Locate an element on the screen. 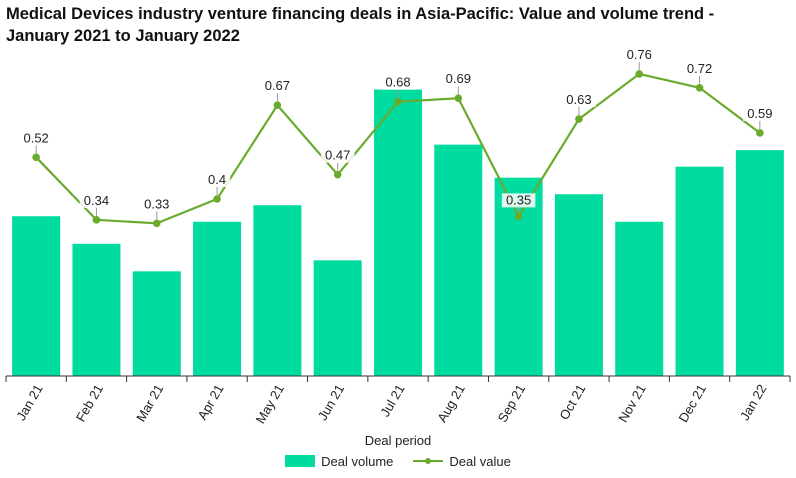 Image resolution: width=796 pixels, height=478 pixels. value-data-label: 0.52 is located at coordinates (35, 137).